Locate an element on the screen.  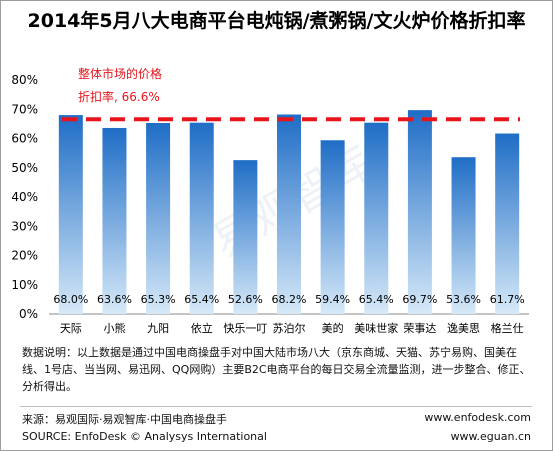
reference-label-line2: 折扣率, 66.6% is located at coordinates (119, 96).